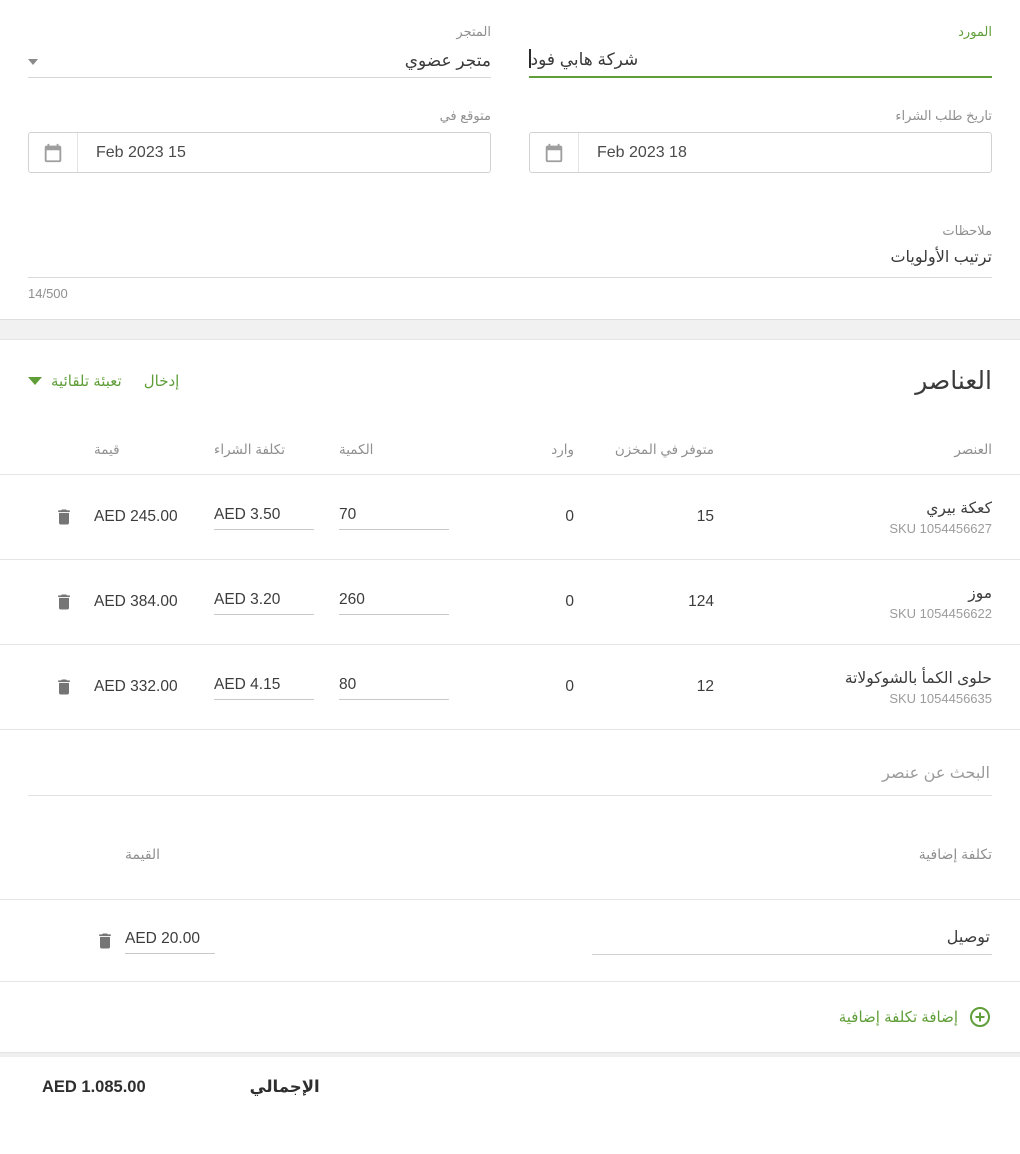 This screenshot has width=1020, height=1154. Describe the element at coordinates (143, 854) in the screenshot. I see `value-column-label: القيمة` at that location.